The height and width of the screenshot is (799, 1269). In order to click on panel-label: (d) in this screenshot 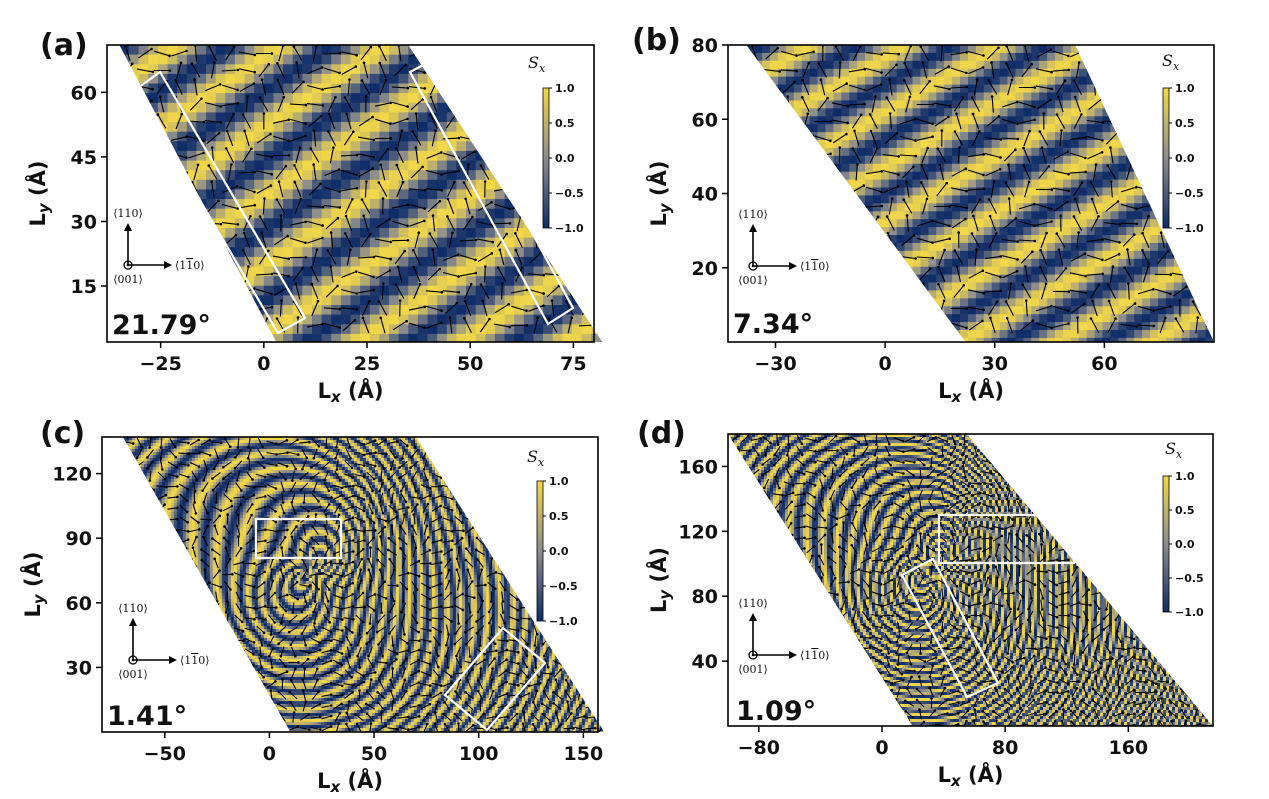, I will do `click(661, 433)`.